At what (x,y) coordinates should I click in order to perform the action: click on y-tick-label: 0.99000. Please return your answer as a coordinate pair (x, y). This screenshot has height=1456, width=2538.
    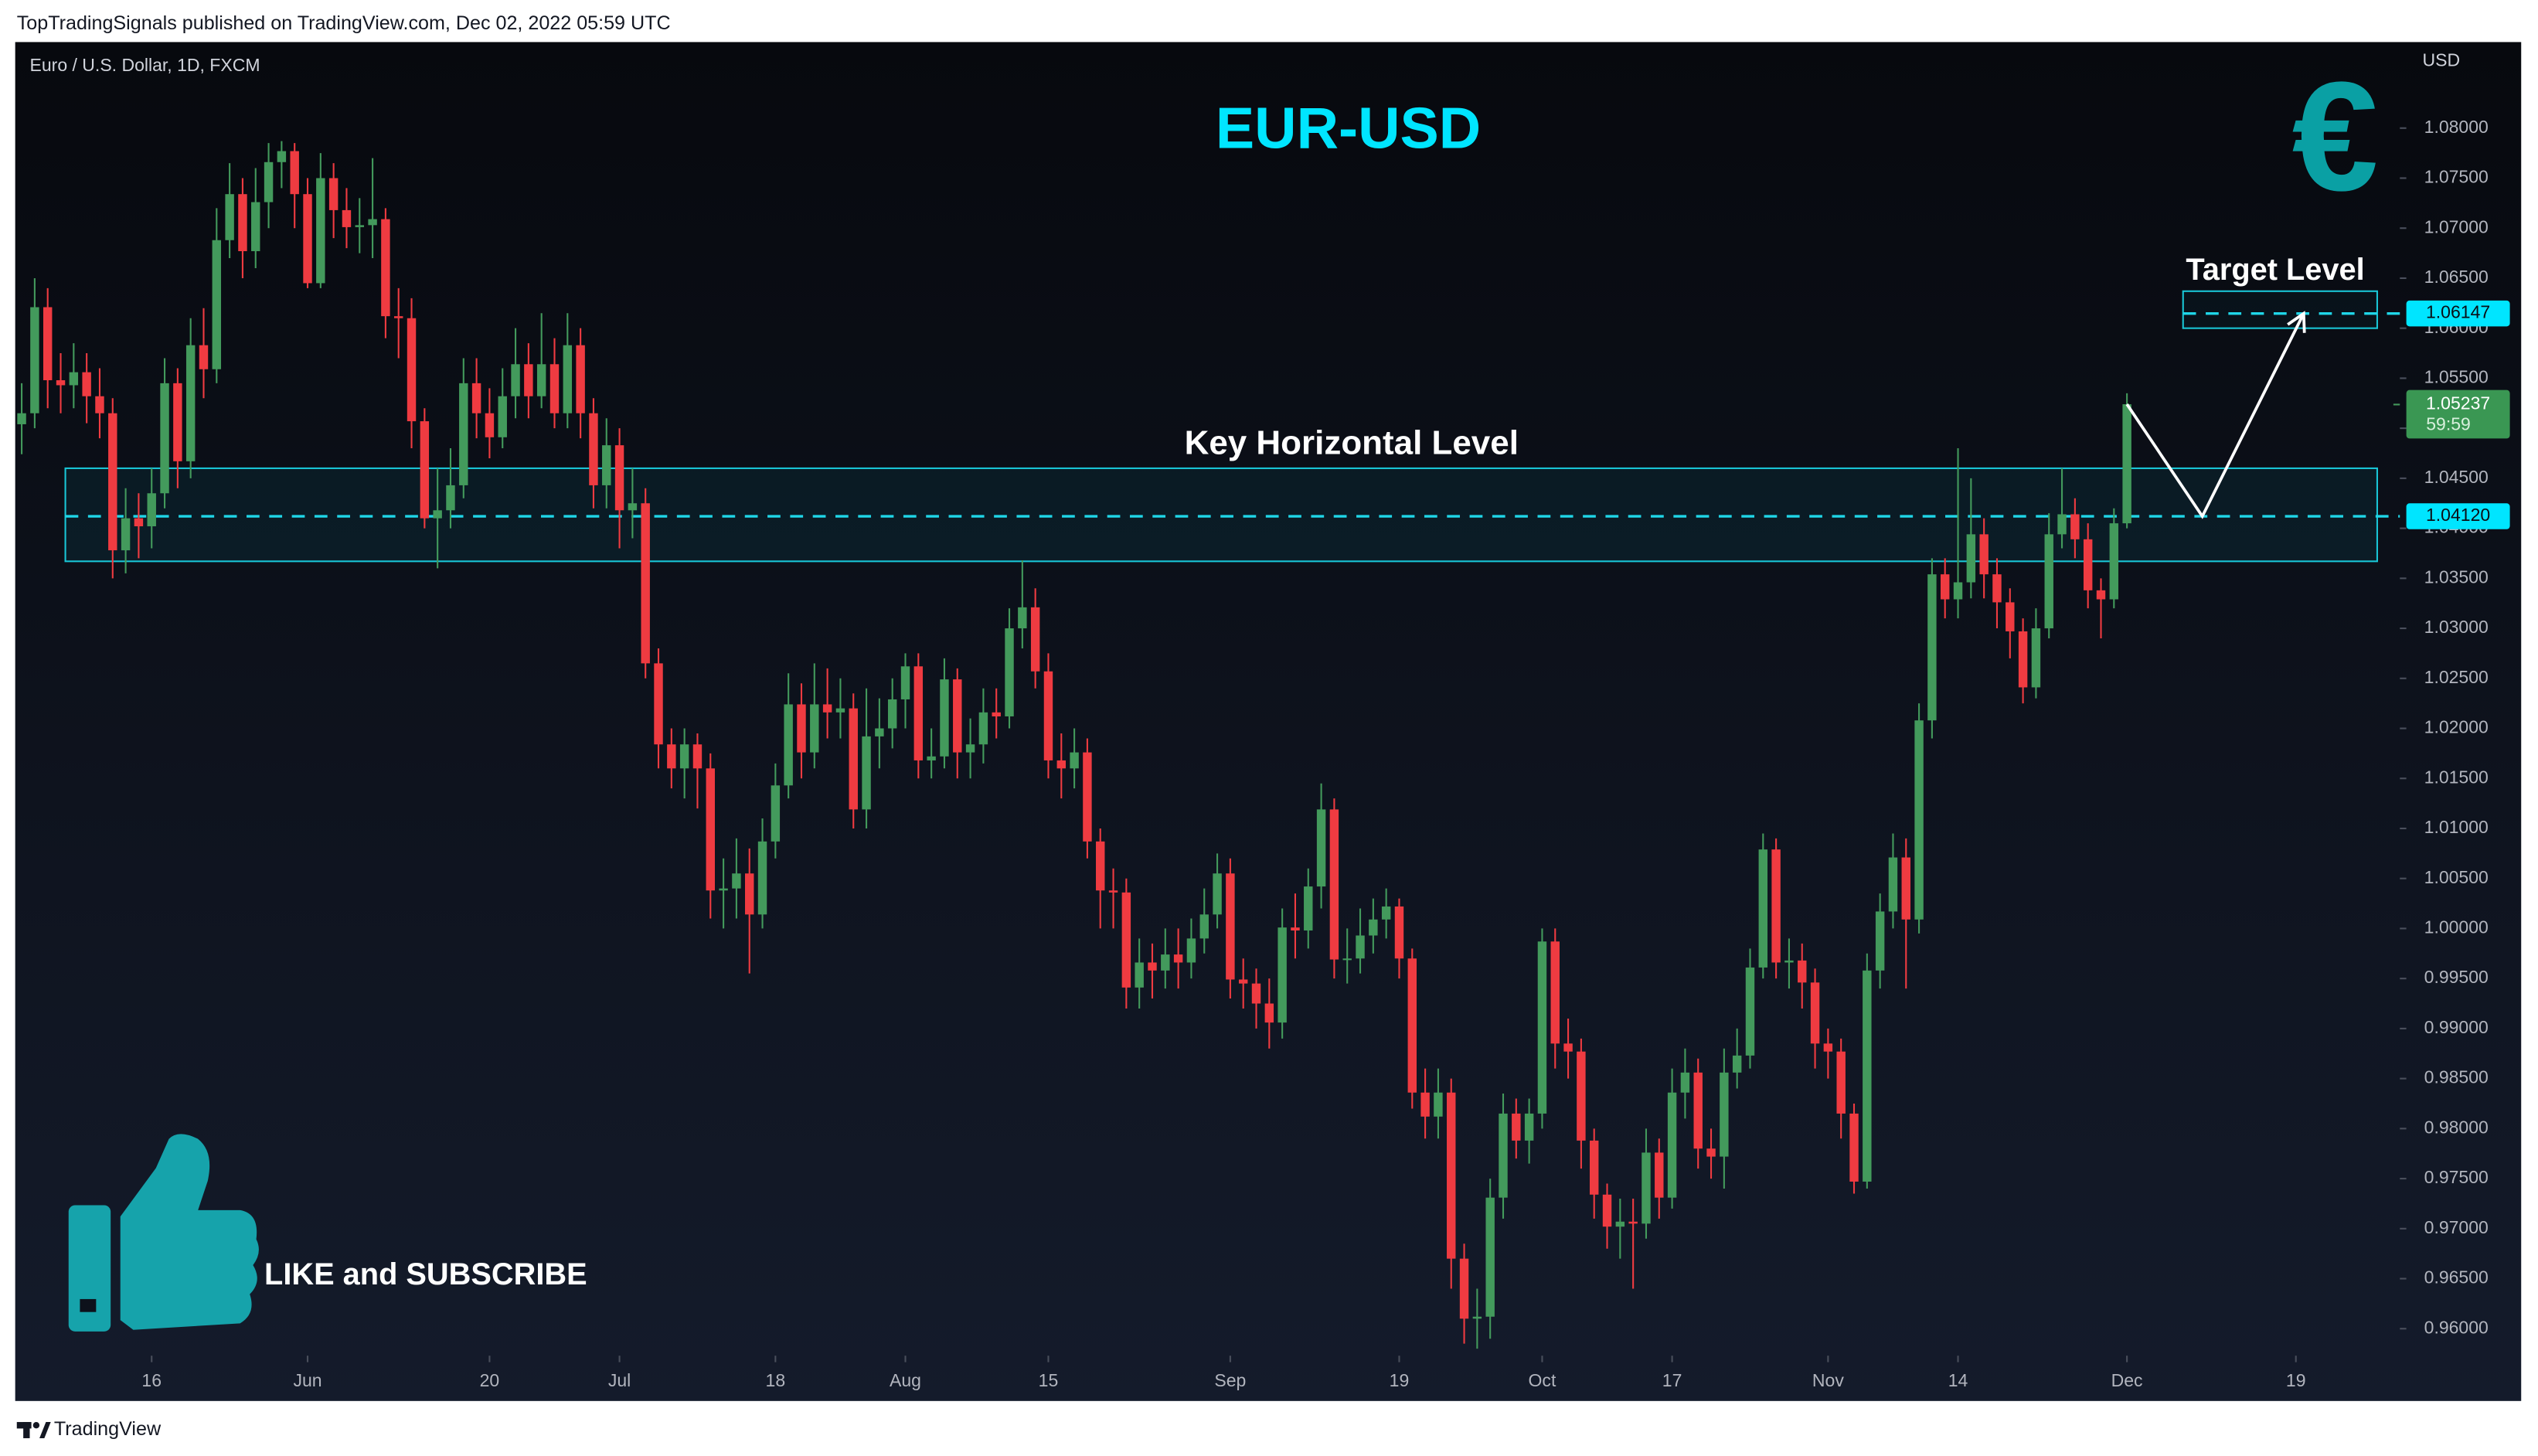
    Looking at the image, I should click on (2457, 1027).